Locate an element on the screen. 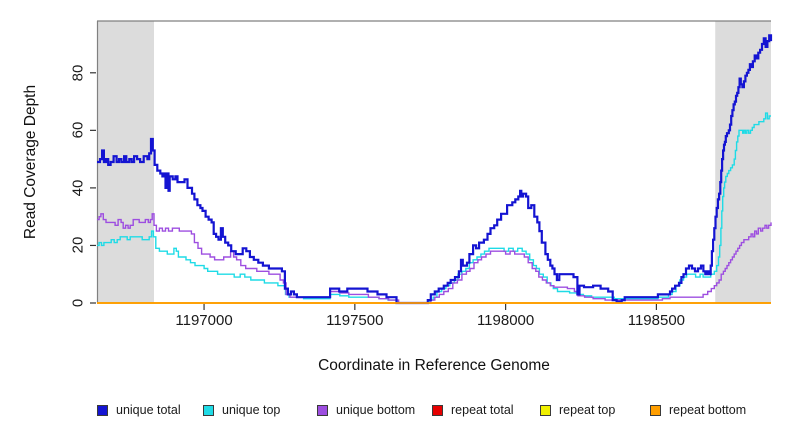 The image size is (792, 432). legend-swatch-unique-total is located at coordinates (102, 410).